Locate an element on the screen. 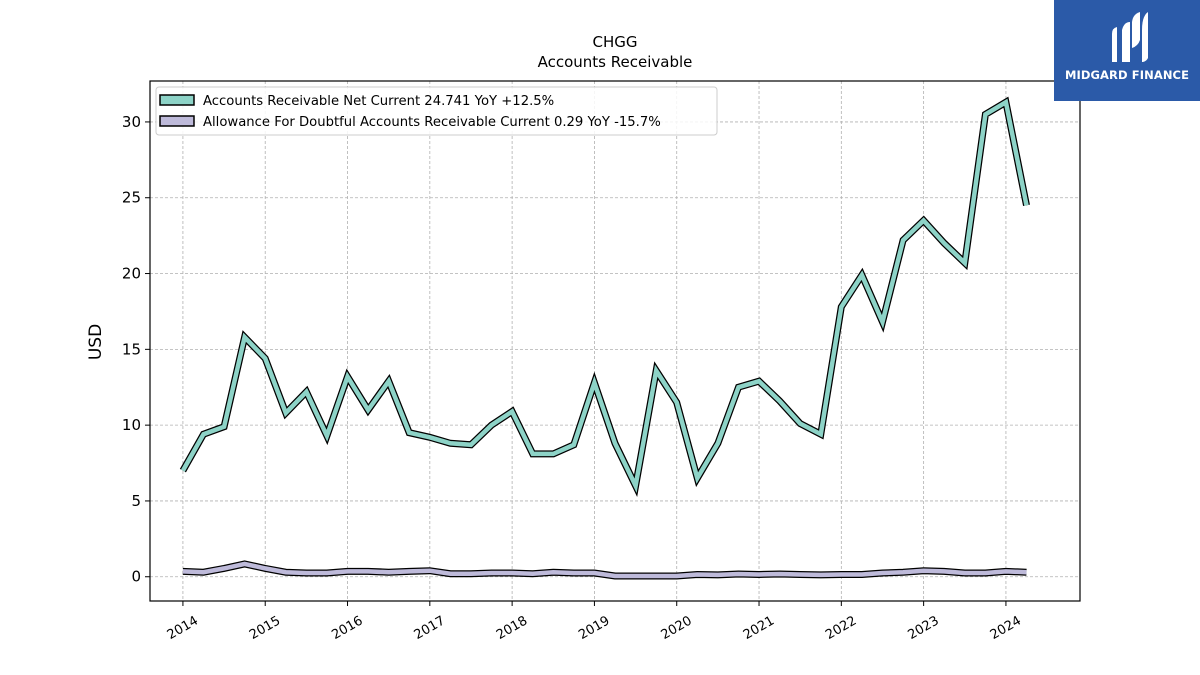 The height and width of the screenshot is (675, 1200). x-tick-label: 2021 is located at coordinates (759, 628).